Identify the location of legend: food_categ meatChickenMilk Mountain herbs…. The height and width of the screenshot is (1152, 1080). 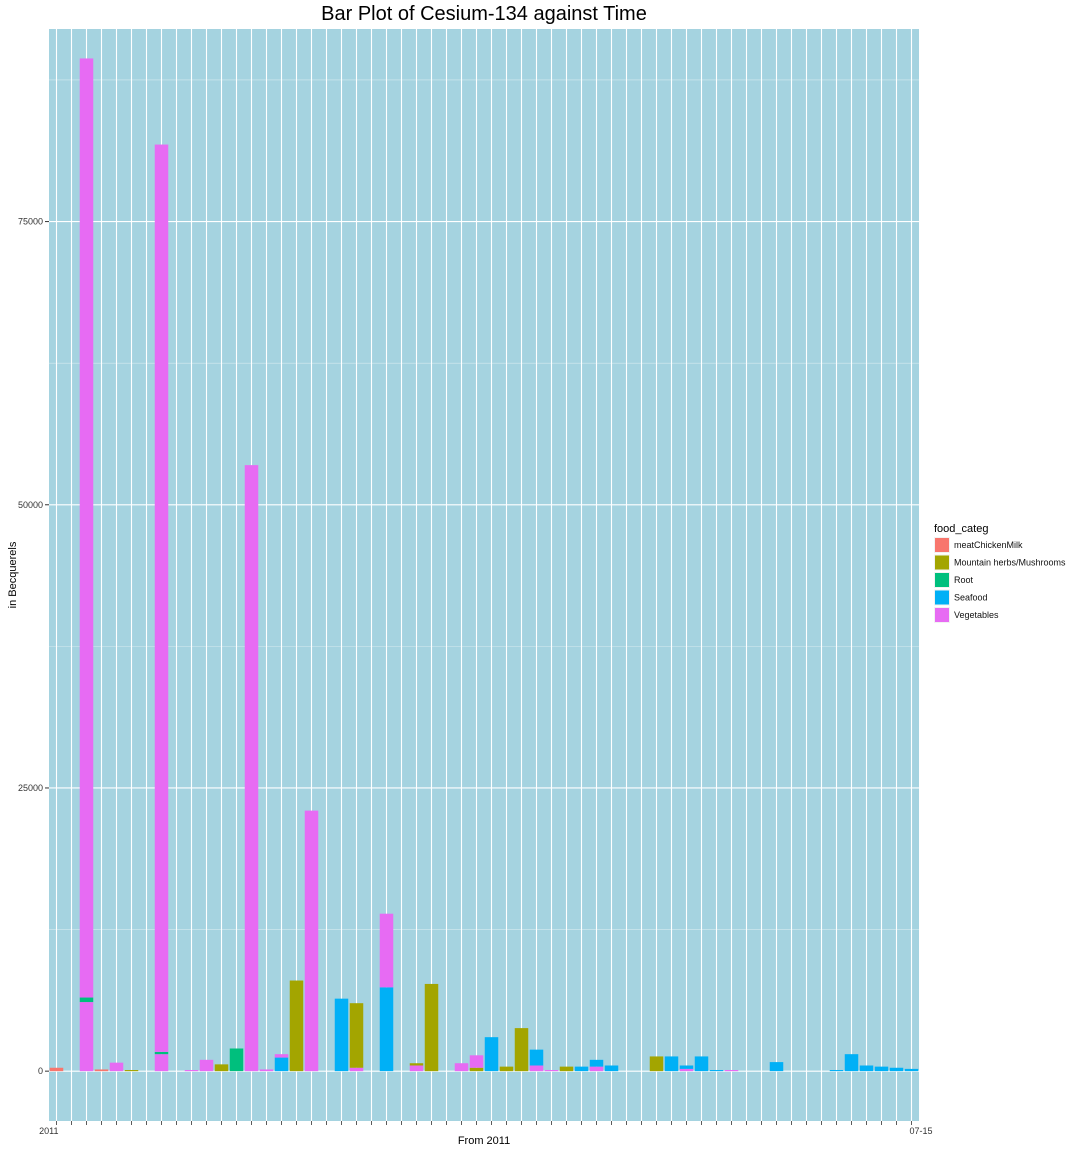
(1000, 573).